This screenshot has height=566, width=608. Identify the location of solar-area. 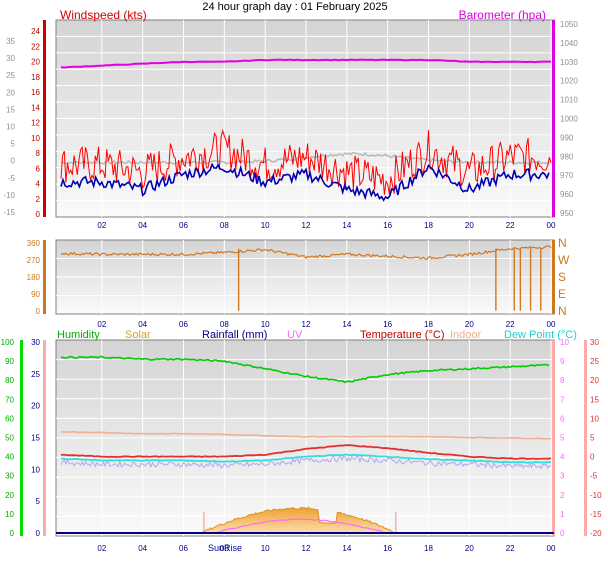
(298, 520).